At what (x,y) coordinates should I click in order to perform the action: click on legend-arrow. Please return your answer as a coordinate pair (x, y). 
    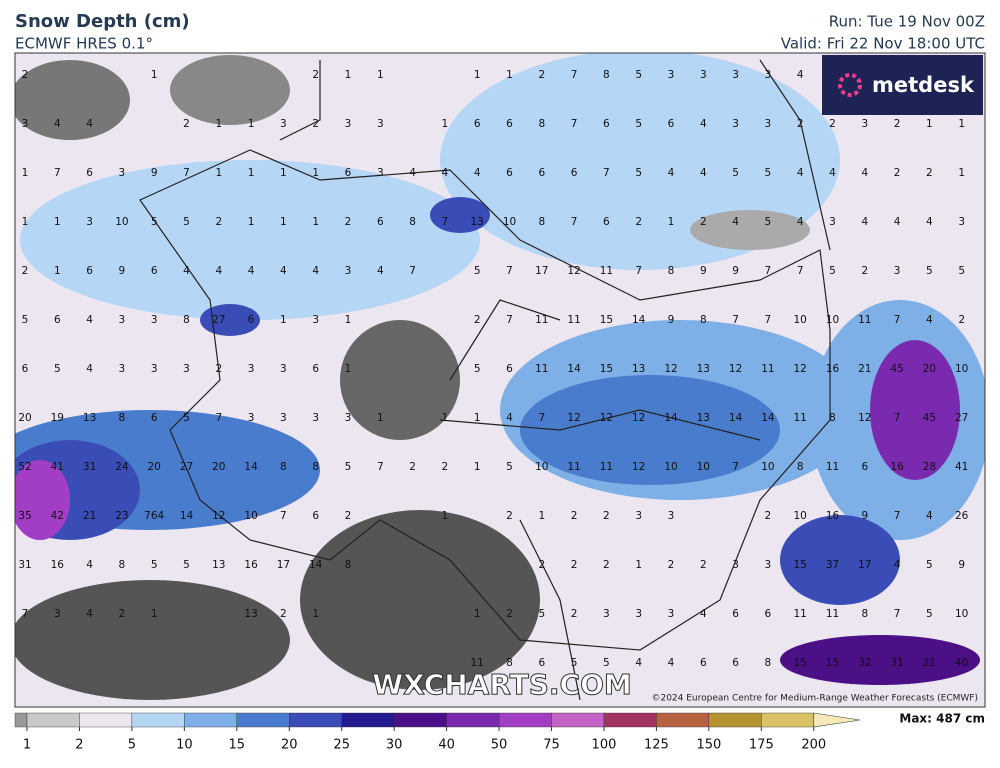
    Looking at the image, I should click on (837, 720).